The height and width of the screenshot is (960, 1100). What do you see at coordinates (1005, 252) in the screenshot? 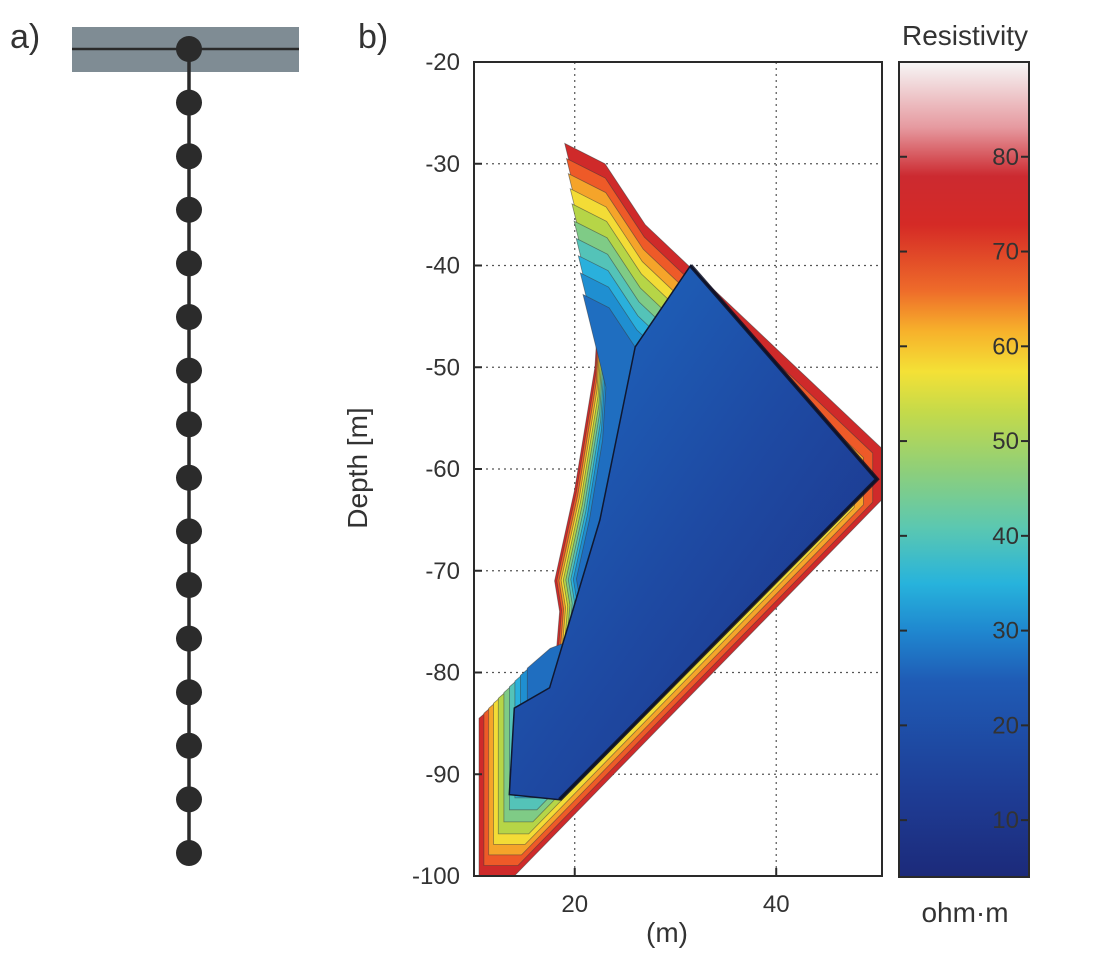
I see `colorbar-tick-label-6: 70` at bounding box center [1005, 252].